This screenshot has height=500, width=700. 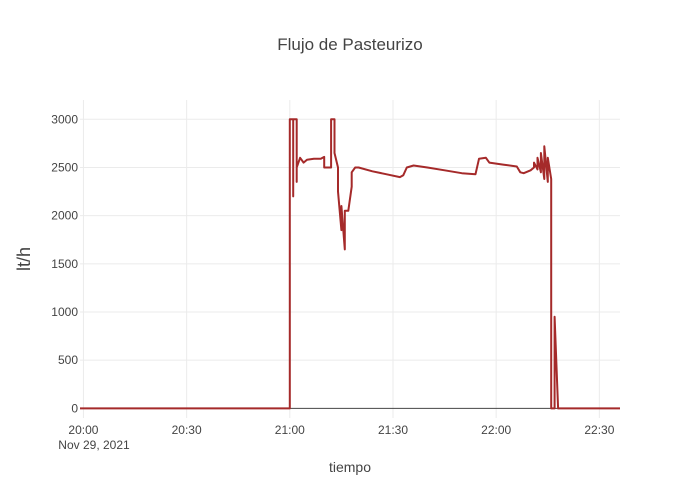 I want to click on y-tick-label: 0, so click(x=74, y=408).